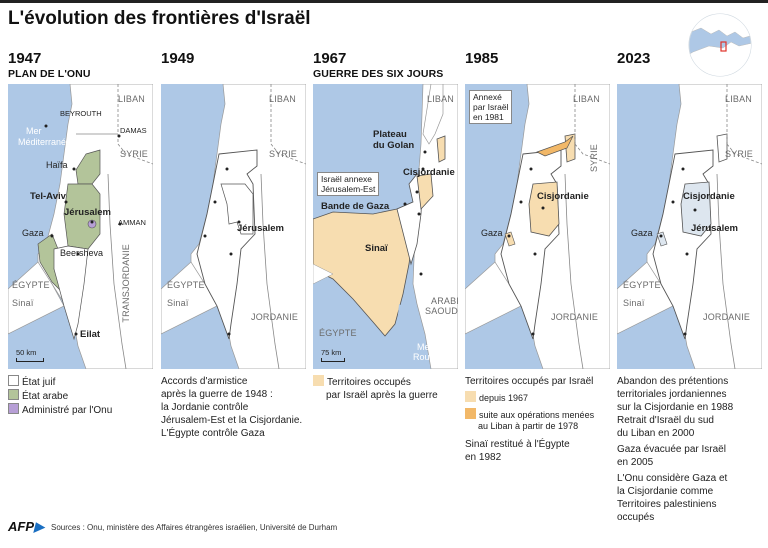 This screenshot has width=768, height=548. I want to click on legend-item: Territoires occupés, so click(375, 382).